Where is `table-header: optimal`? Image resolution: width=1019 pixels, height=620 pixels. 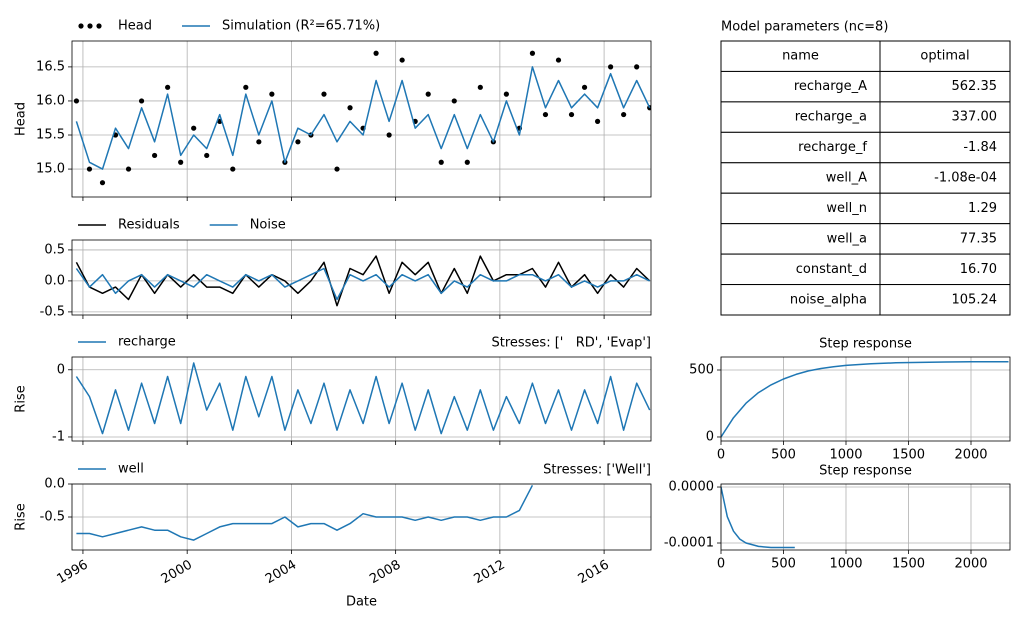
table-header: optimal is located at coordinates (944, 56).